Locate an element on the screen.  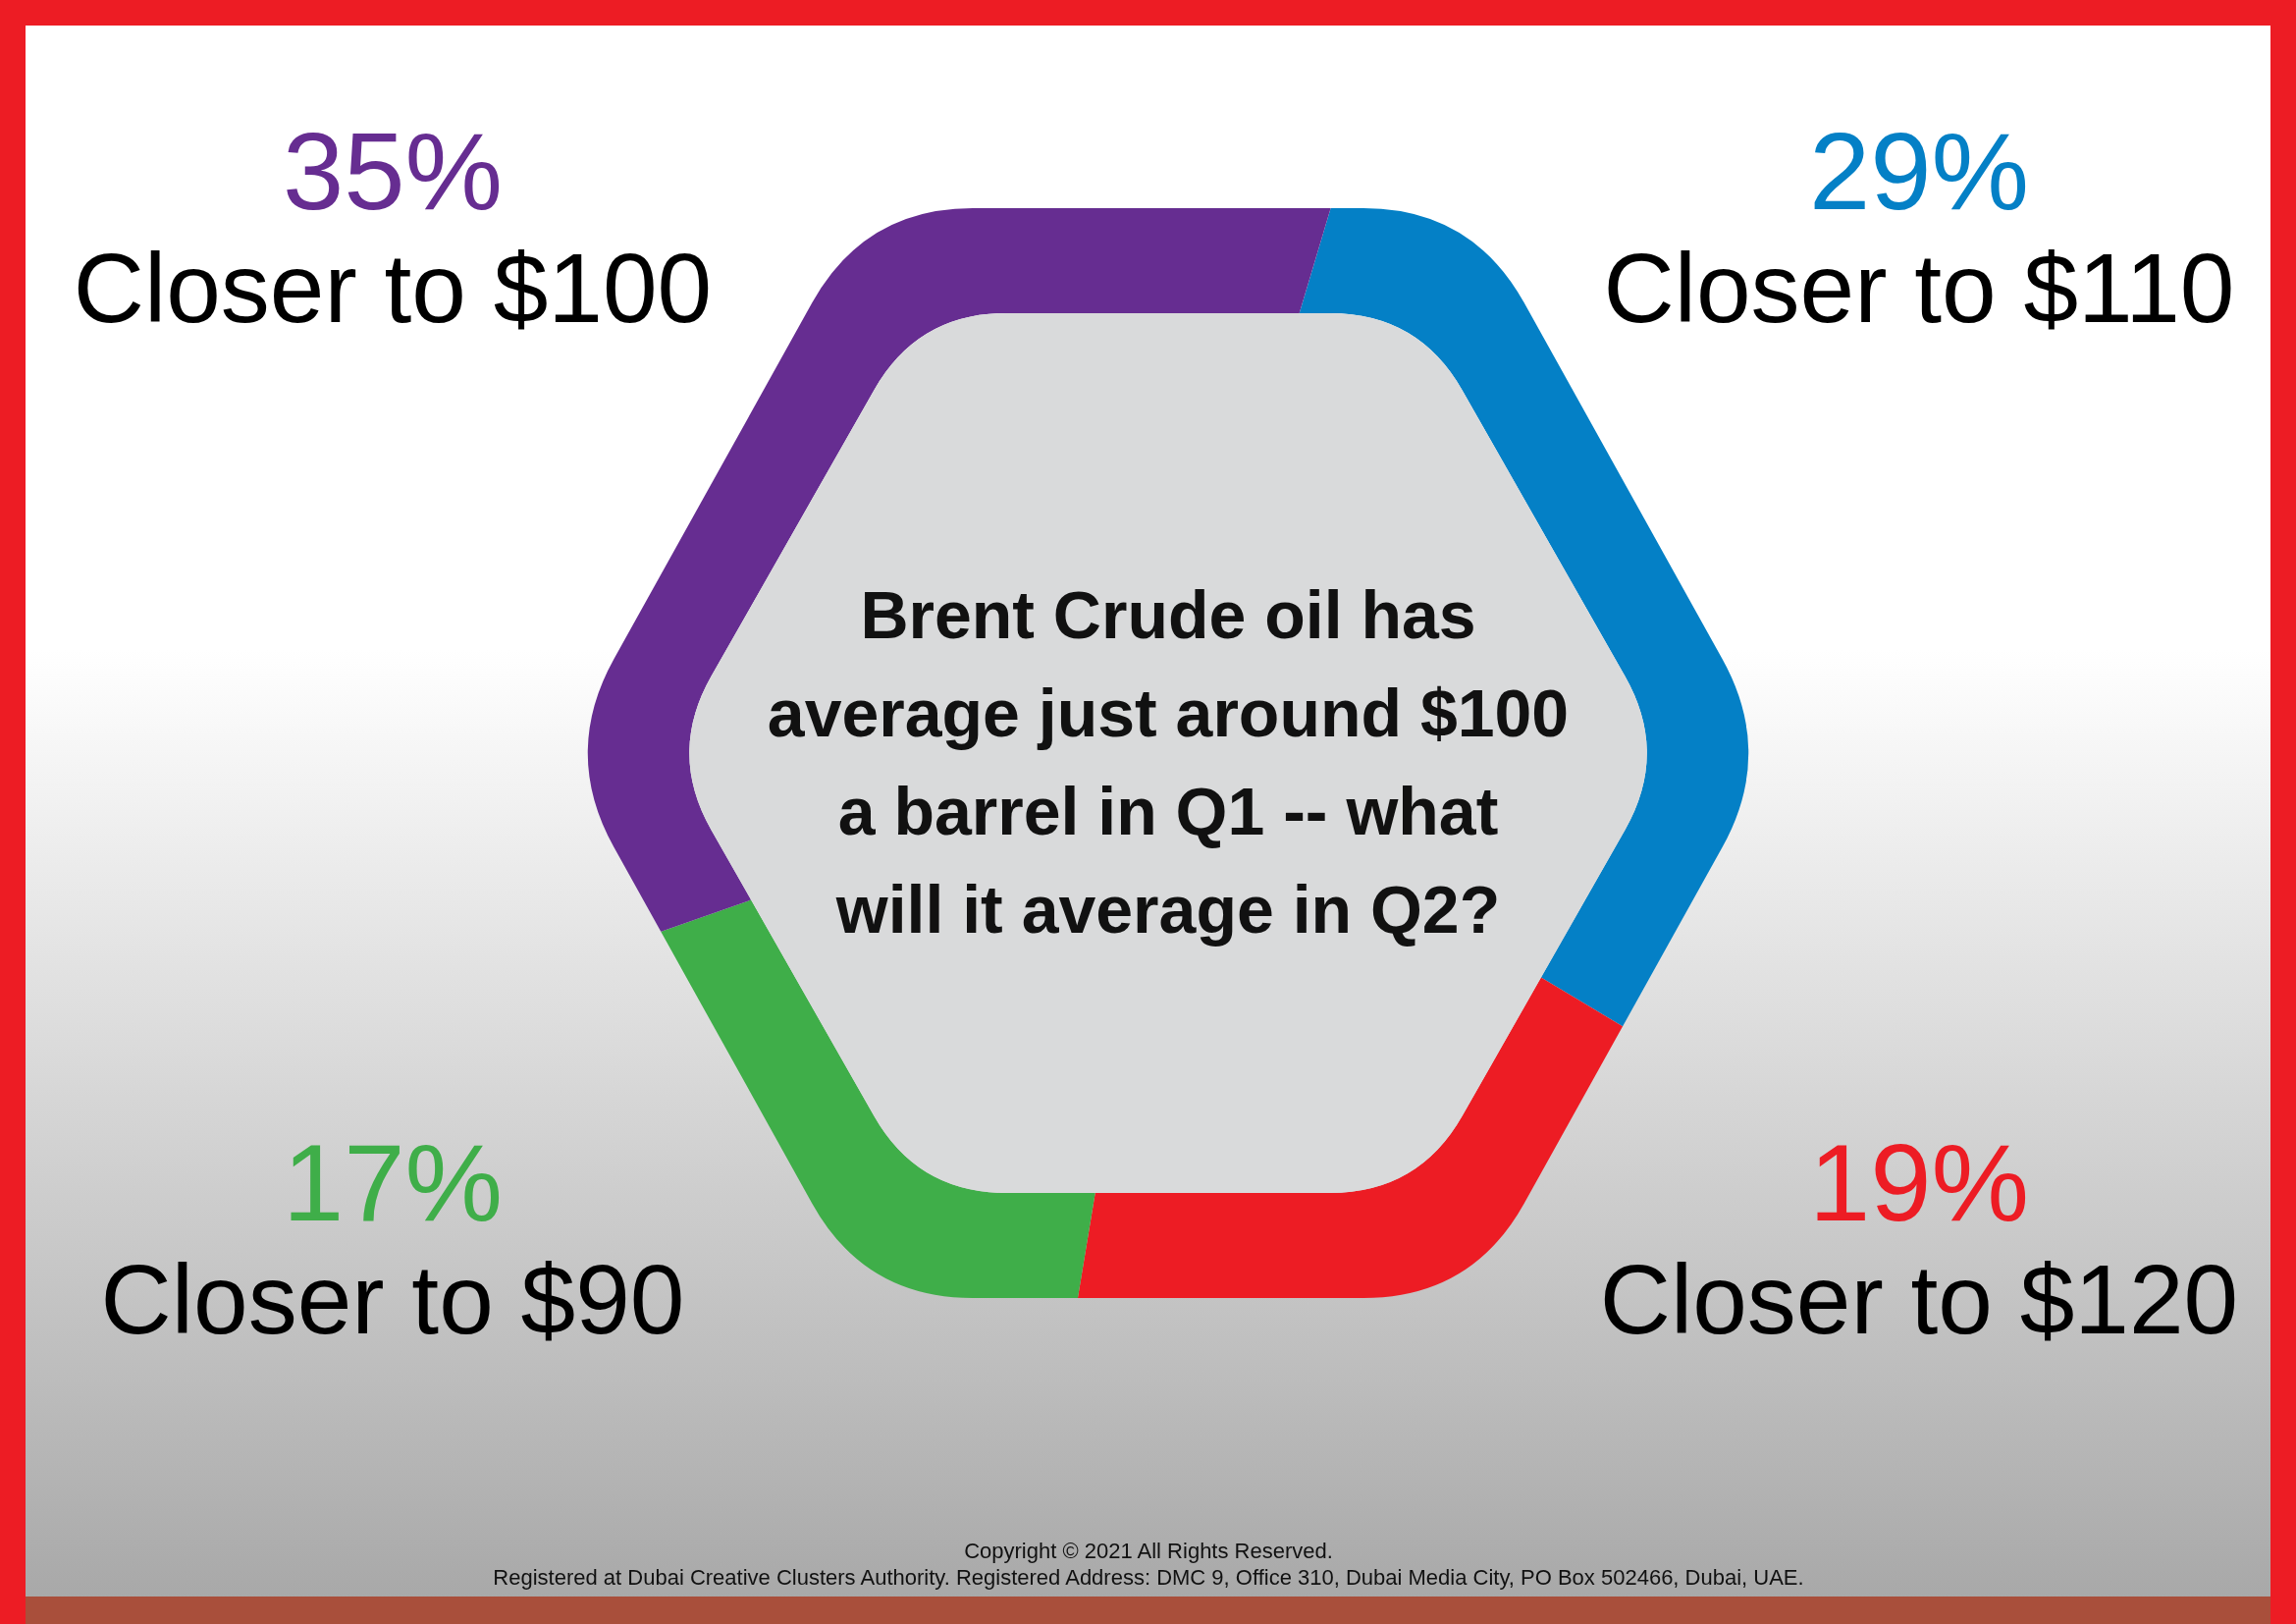
text: Brent Crude oil has average just around $100 a barrel in Q1 -- what will it average in Q2? is located at coordinates (1168, 762).